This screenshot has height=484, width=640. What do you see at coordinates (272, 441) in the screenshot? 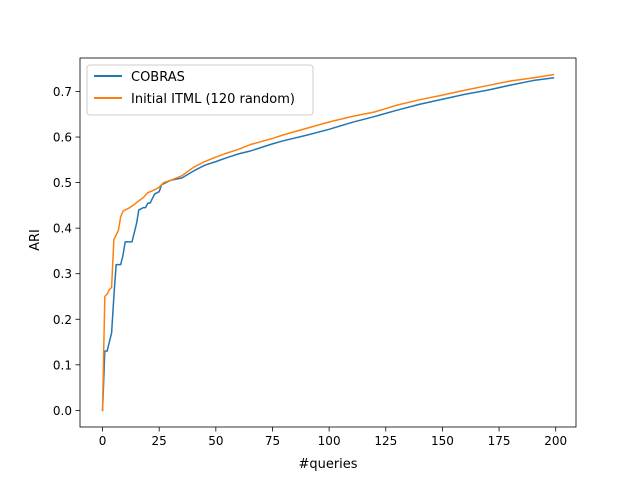
I see `x-tick-label: 75` at bounding box center [272, 441].